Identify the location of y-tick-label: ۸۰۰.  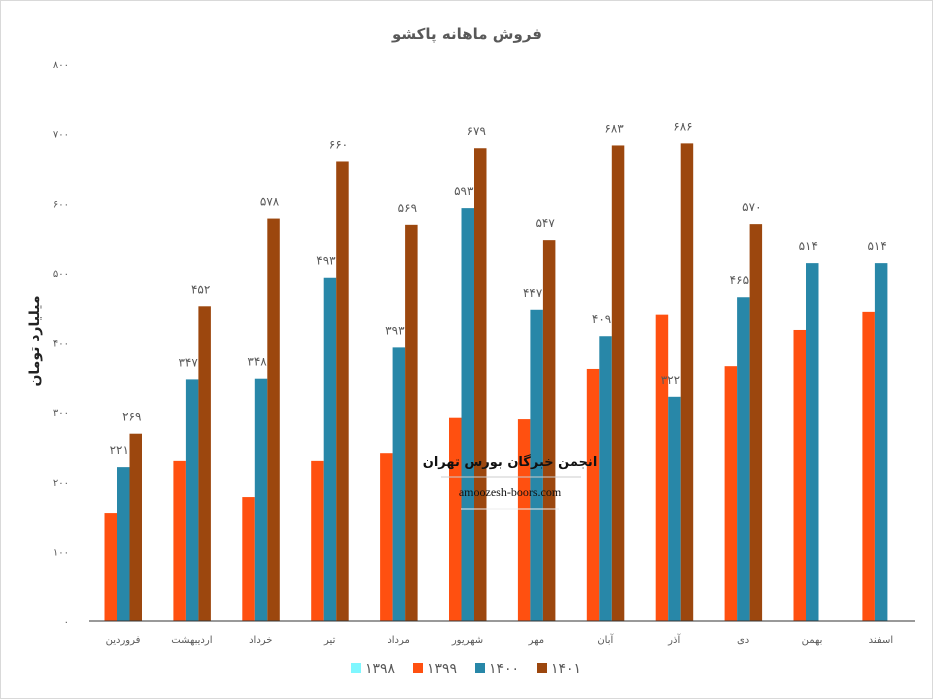
(61, 65).